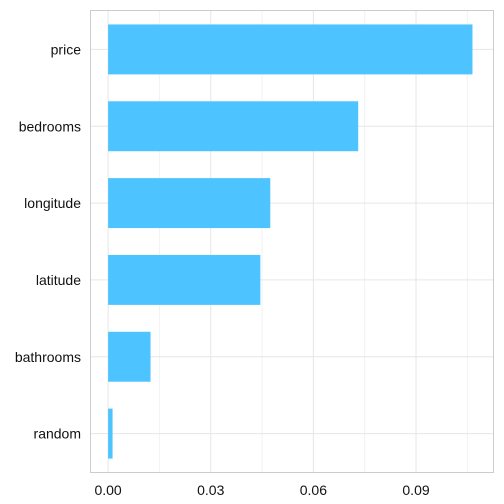  I want to click on y-tick-label-random: random, so click(57, 434).